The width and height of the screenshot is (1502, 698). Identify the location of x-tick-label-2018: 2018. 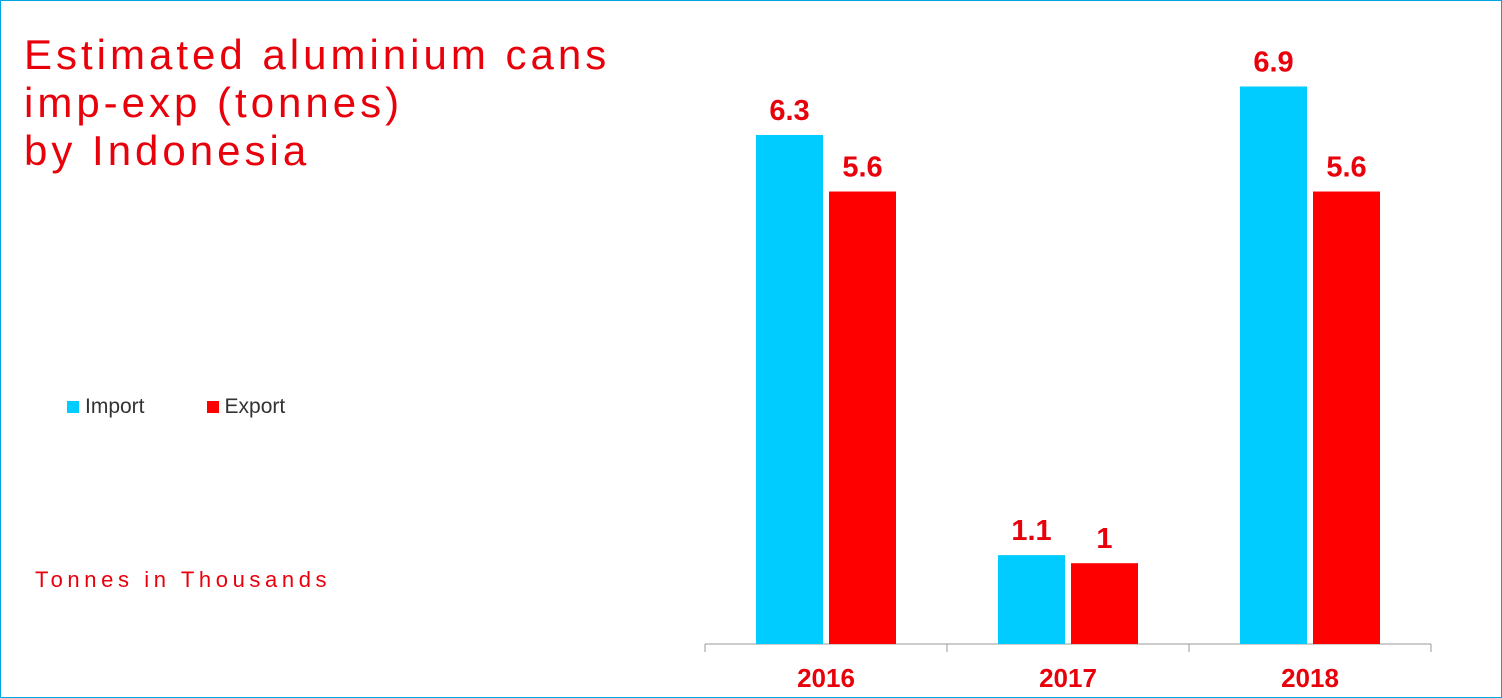
(1310, 678).